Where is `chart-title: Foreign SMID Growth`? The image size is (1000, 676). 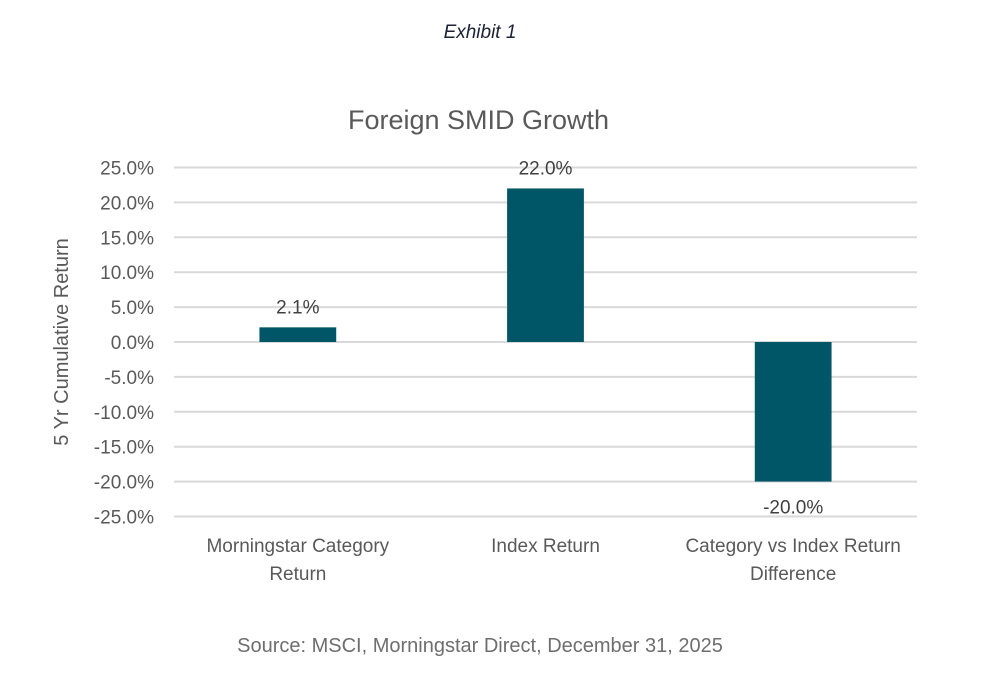 chart-title: Foreign SMID Growth is located at coordinates (478, 120).